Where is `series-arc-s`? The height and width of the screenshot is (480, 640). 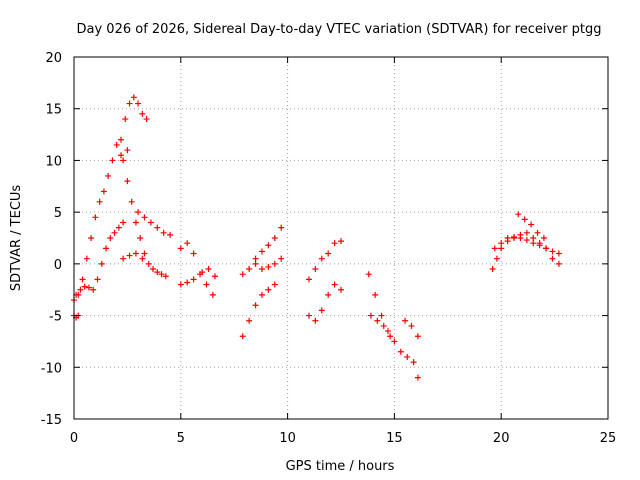 series-arc-s is located at coordinates (411, 328).